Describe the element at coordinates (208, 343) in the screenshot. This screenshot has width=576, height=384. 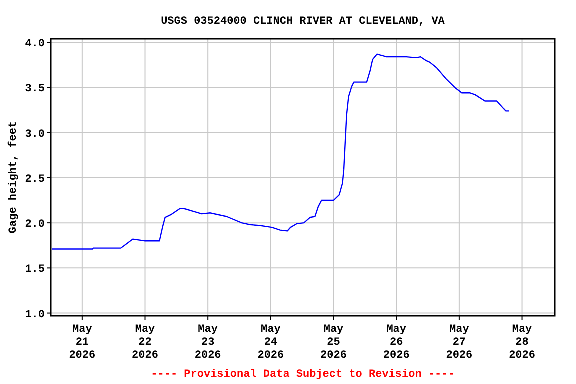
I see `x-tick-label: May 23 2026` at that location.